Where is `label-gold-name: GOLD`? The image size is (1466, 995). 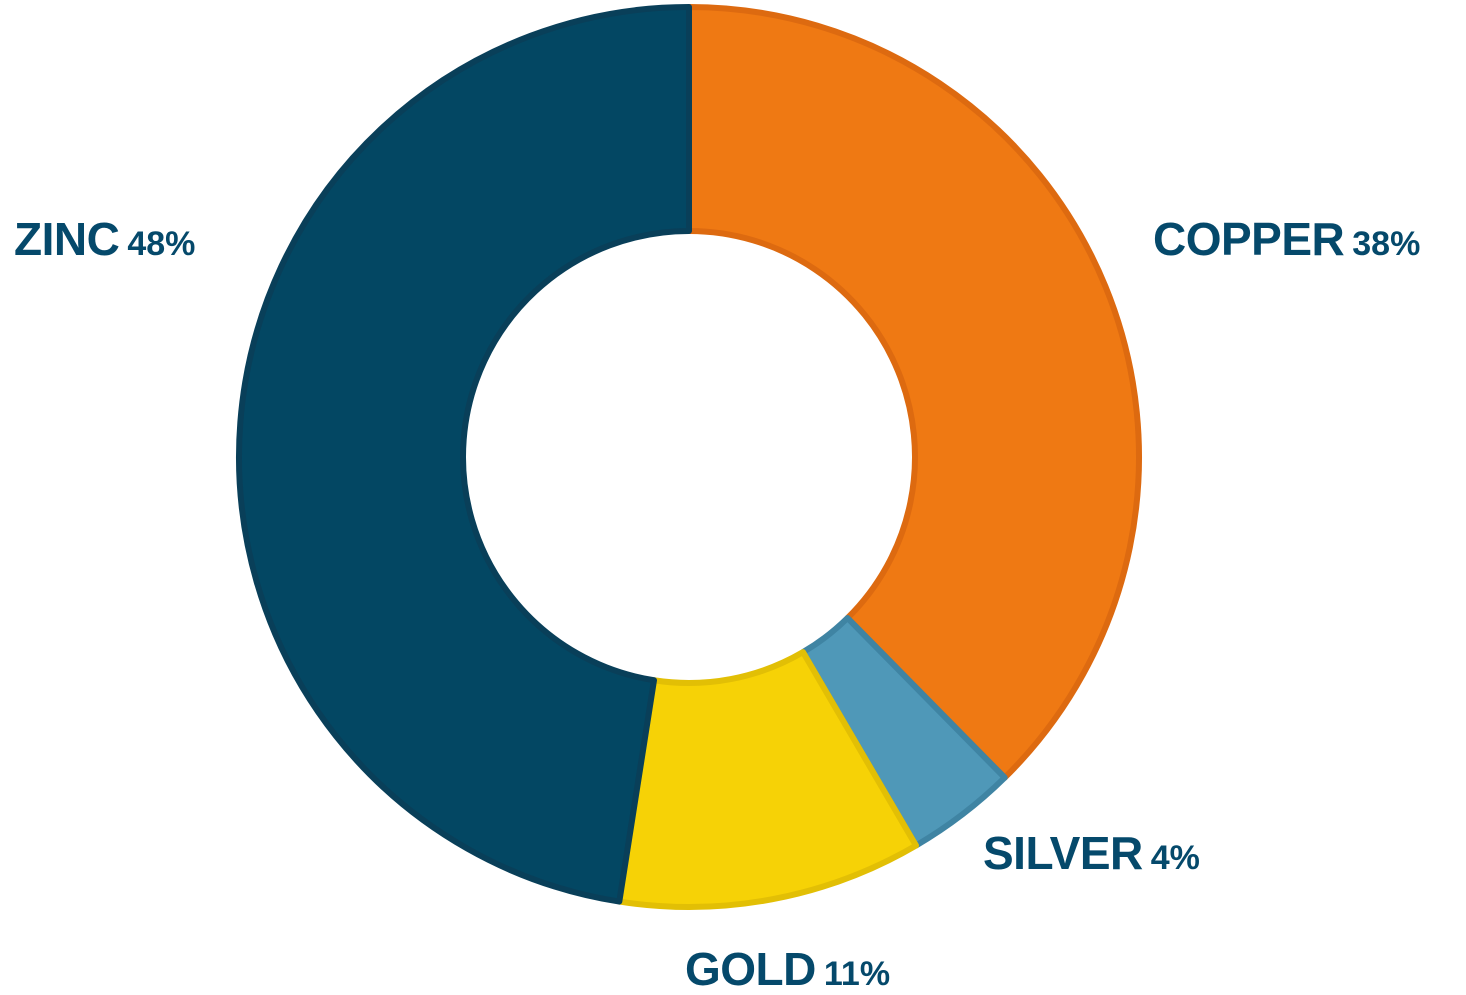 label-gold-name: GOLD is located at coordinates (750, 969).